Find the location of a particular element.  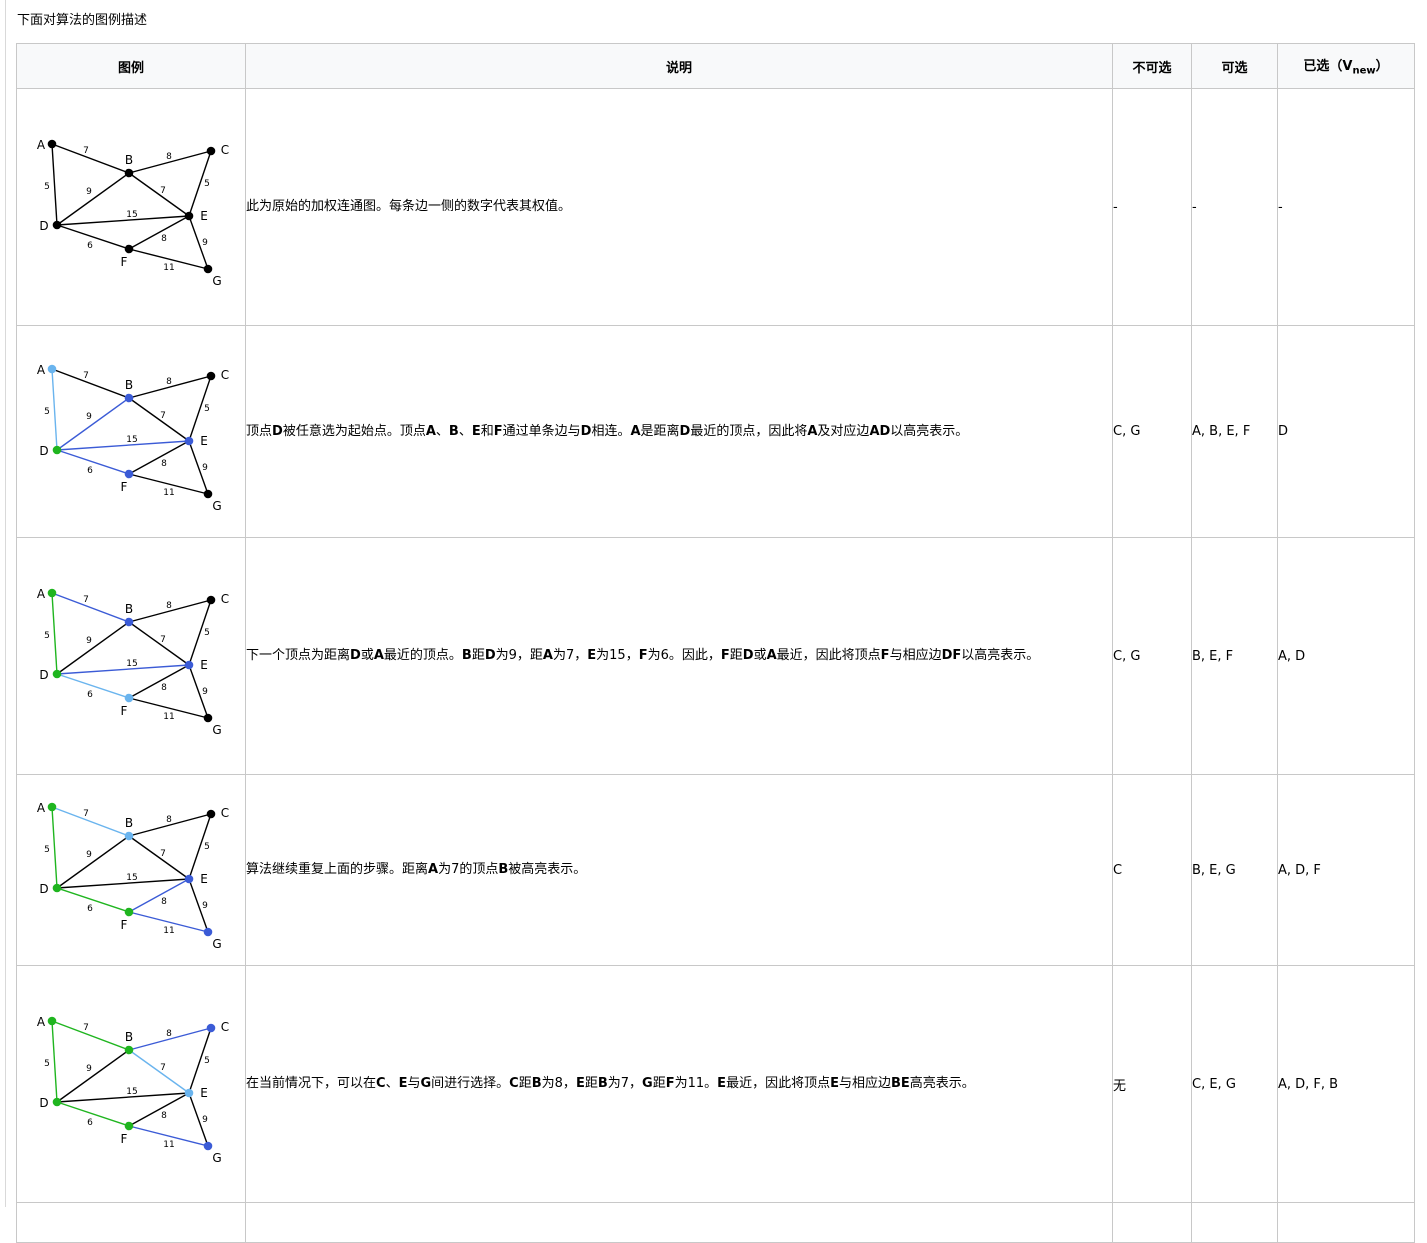

description-text: 为6。因此， is located at coordinates (684, 655).